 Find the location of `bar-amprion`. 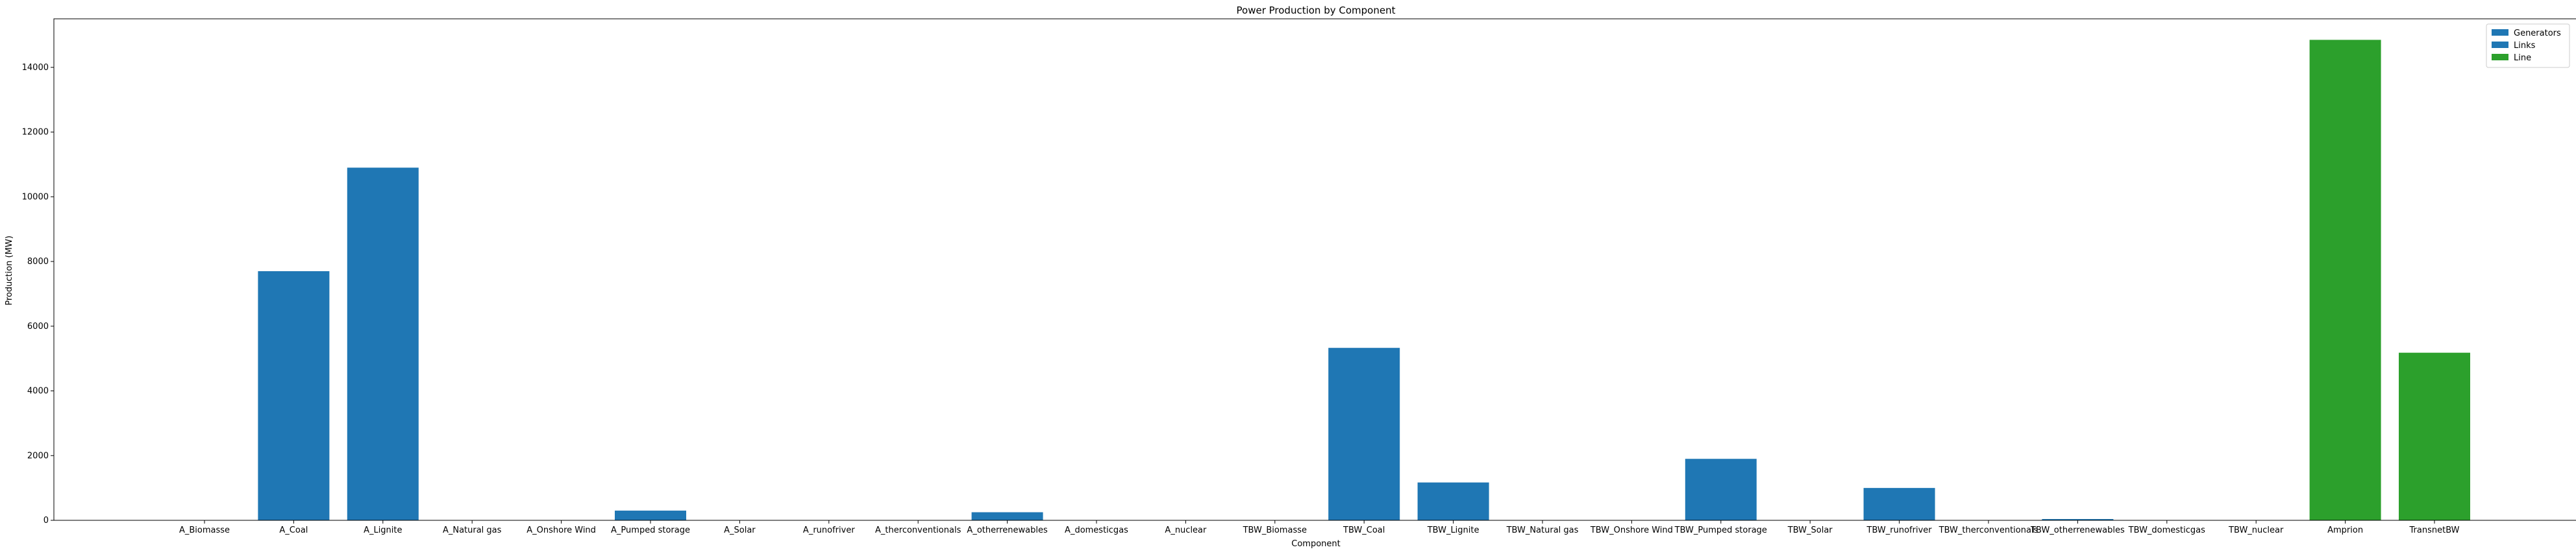

bar-amprion is located at coordinates (2345, 280).